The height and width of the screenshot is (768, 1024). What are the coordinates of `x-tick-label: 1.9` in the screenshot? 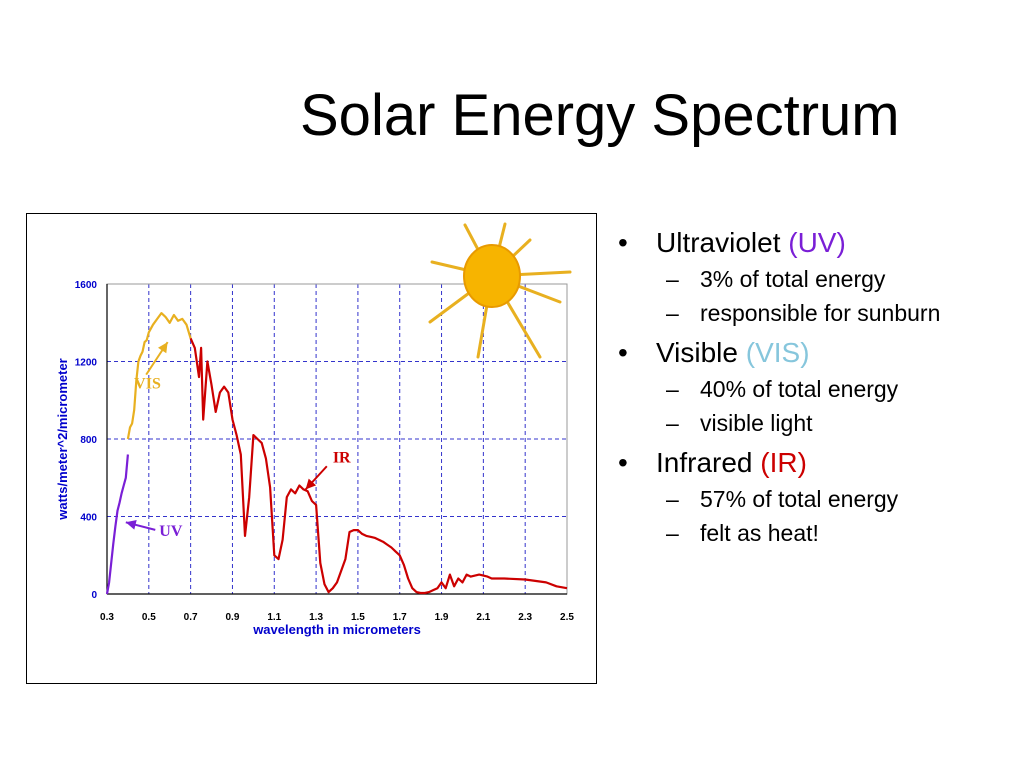 It's located at (442, 617).